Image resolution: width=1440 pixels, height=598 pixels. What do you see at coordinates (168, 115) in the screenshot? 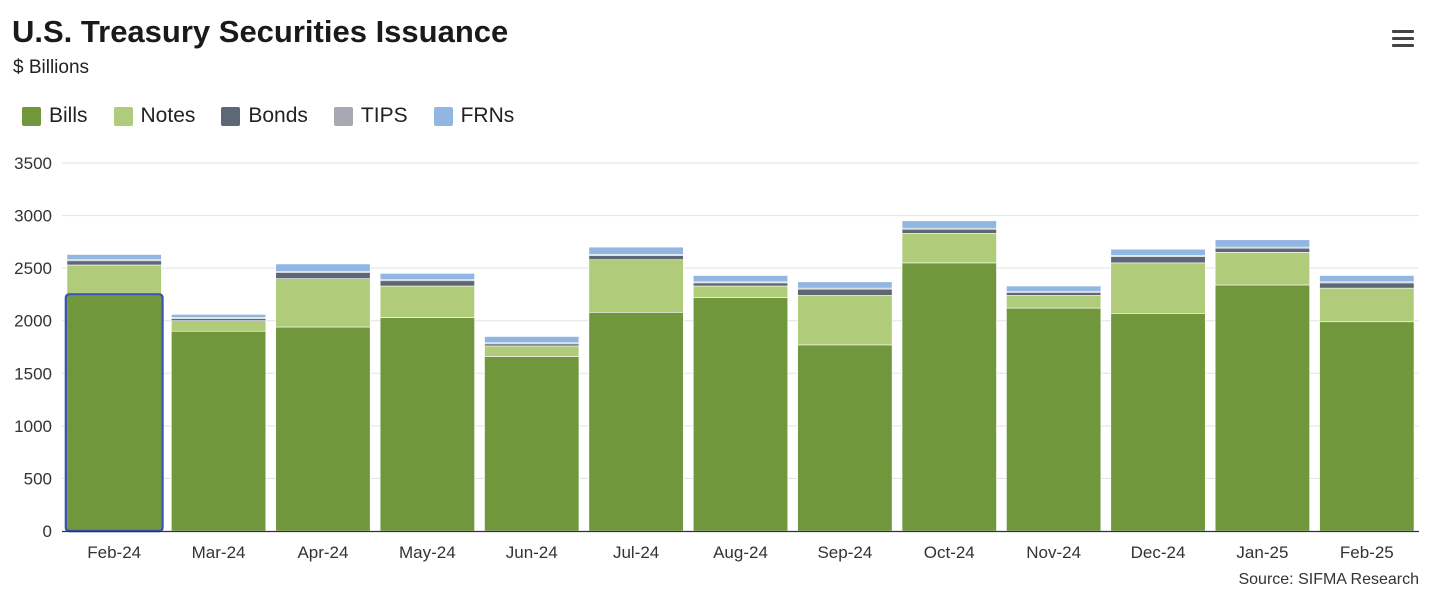
I see `legend-label: Notes` at bounding box center [168, 115].